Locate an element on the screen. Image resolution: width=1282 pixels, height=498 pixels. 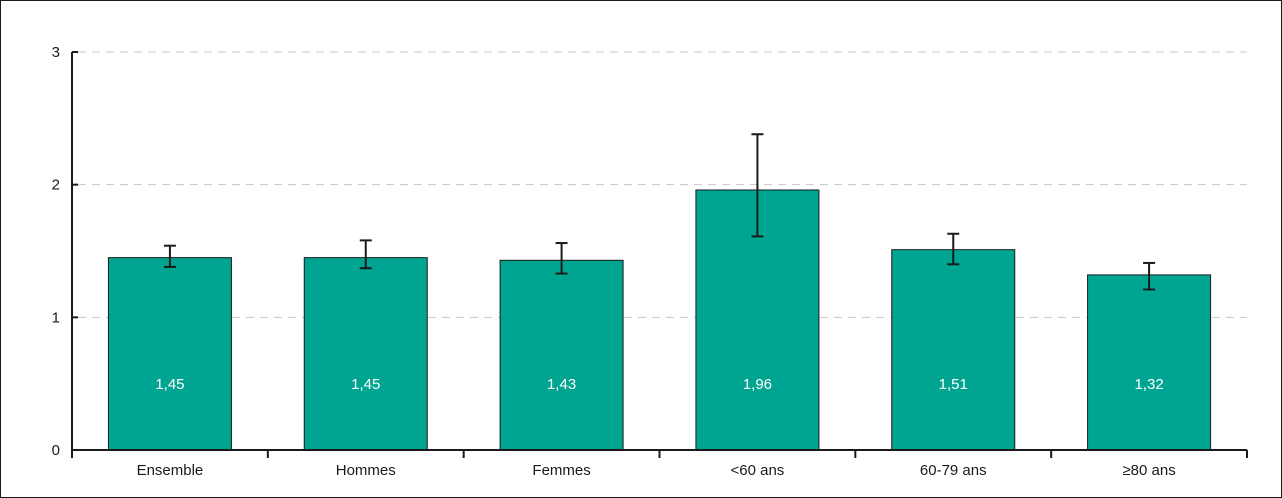
data-label-4: 1,51 is located at coordinates (953, 384).